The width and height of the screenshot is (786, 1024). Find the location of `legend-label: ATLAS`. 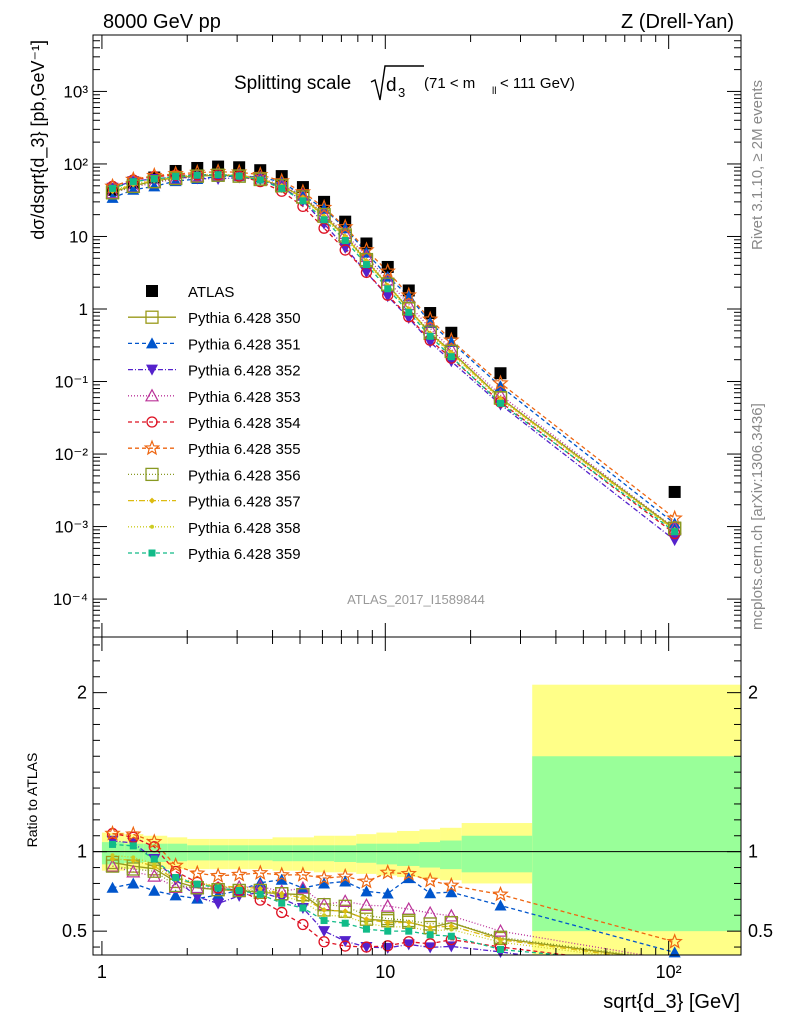

legend-label: ATLAS is located at coordinates (211, 292).